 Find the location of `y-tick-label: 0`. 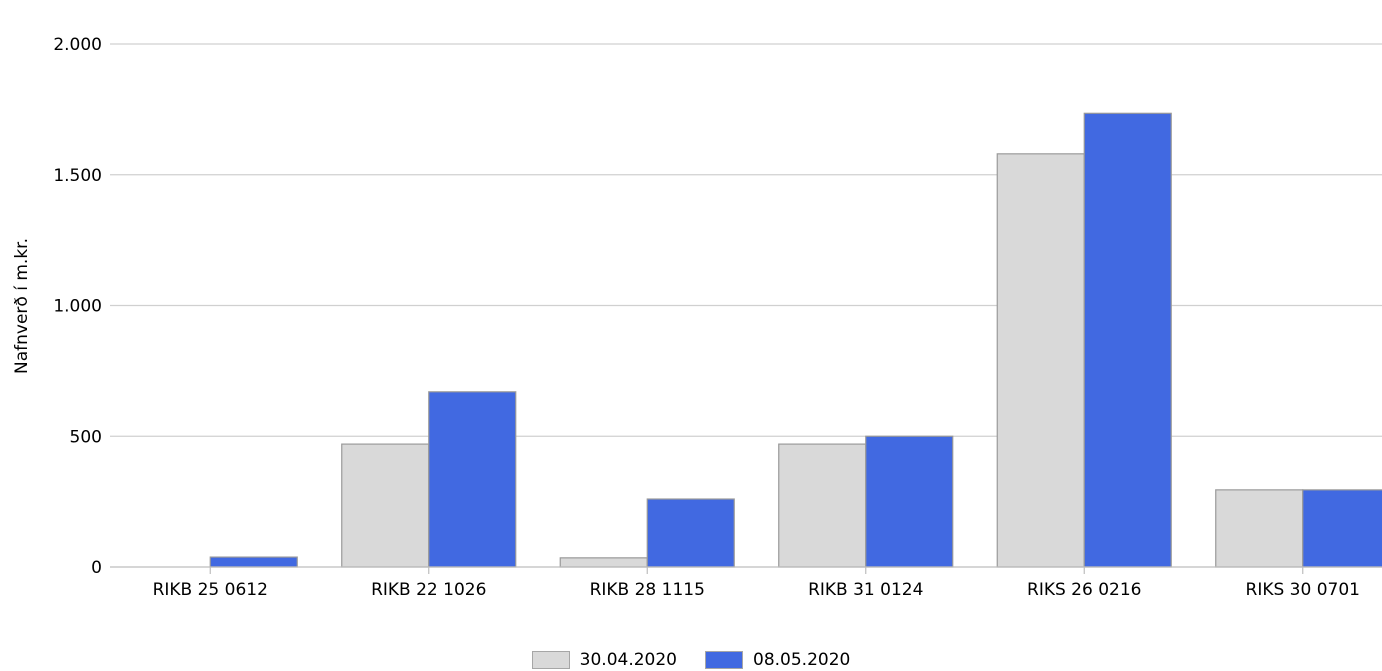

y-tick-label: 0 is located at coordinates (96, 568).